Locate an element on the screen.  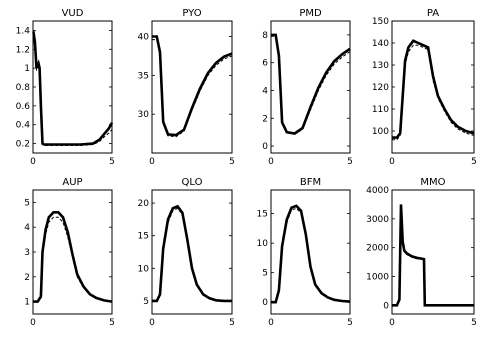
subplot-title: QLO is located at coordinates (192, 182).